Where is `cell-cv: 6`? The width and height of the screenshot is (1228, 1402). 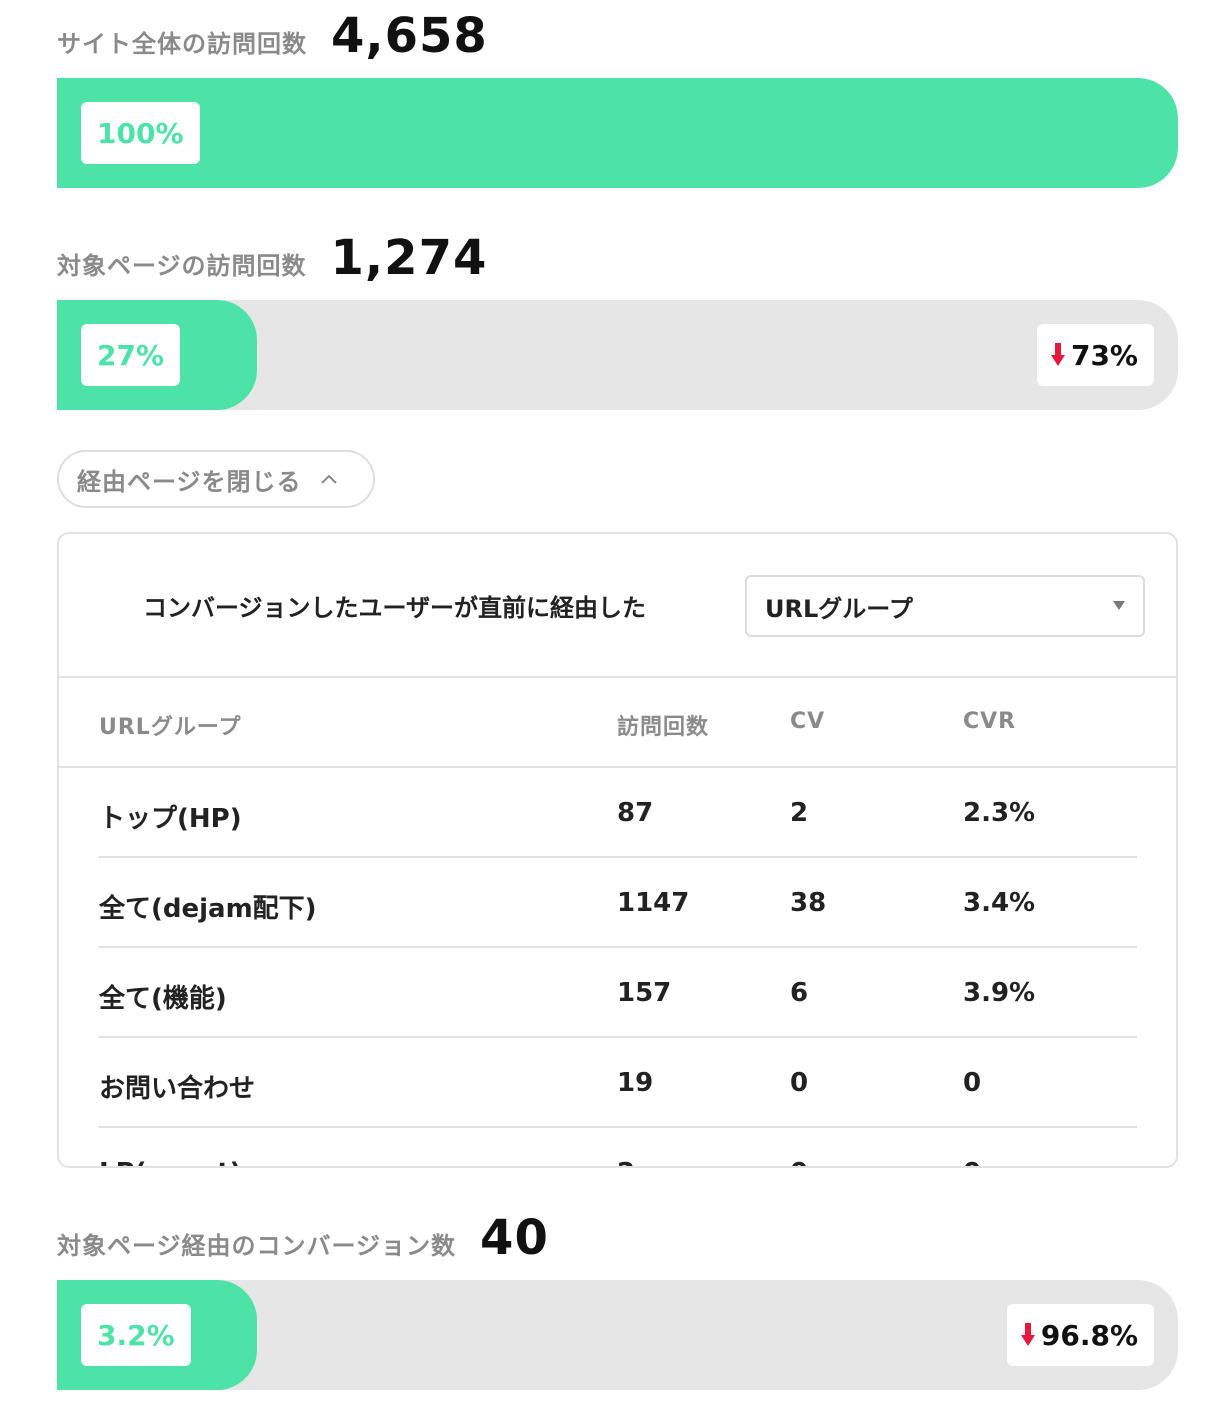
cell-cv: 6 is located at coordinates (799, 993).